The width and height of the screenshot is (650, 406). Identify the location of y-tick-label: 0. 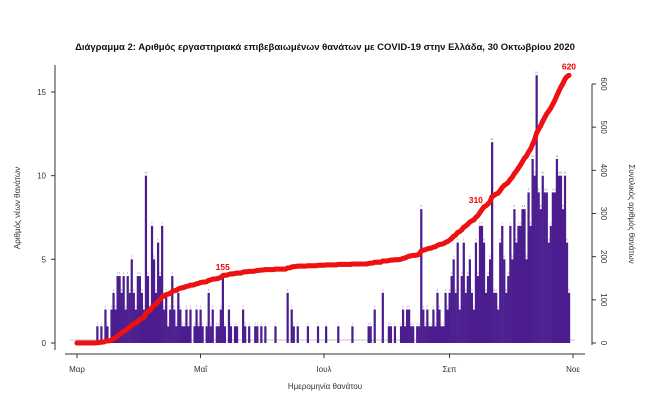
(44, 343).